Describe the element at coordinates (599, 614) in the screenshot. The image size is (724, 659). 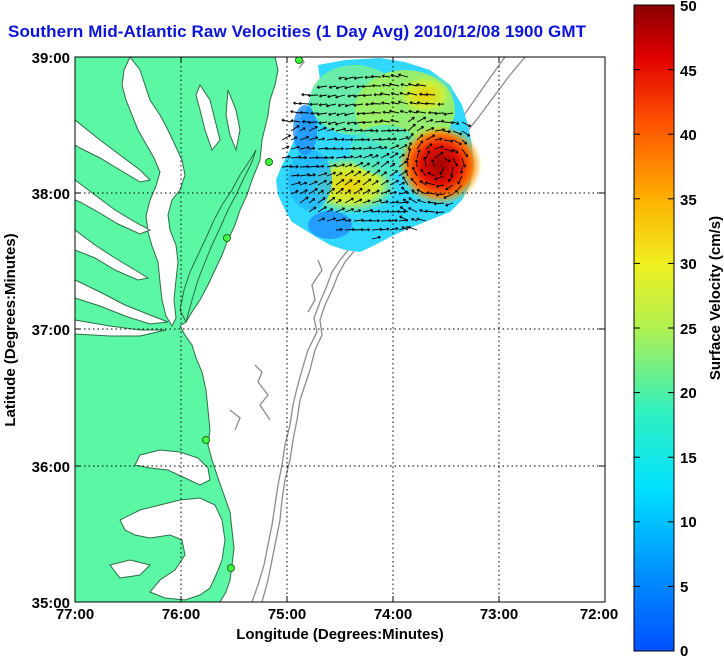
I see `x-tick-label: 72:00` at that location.